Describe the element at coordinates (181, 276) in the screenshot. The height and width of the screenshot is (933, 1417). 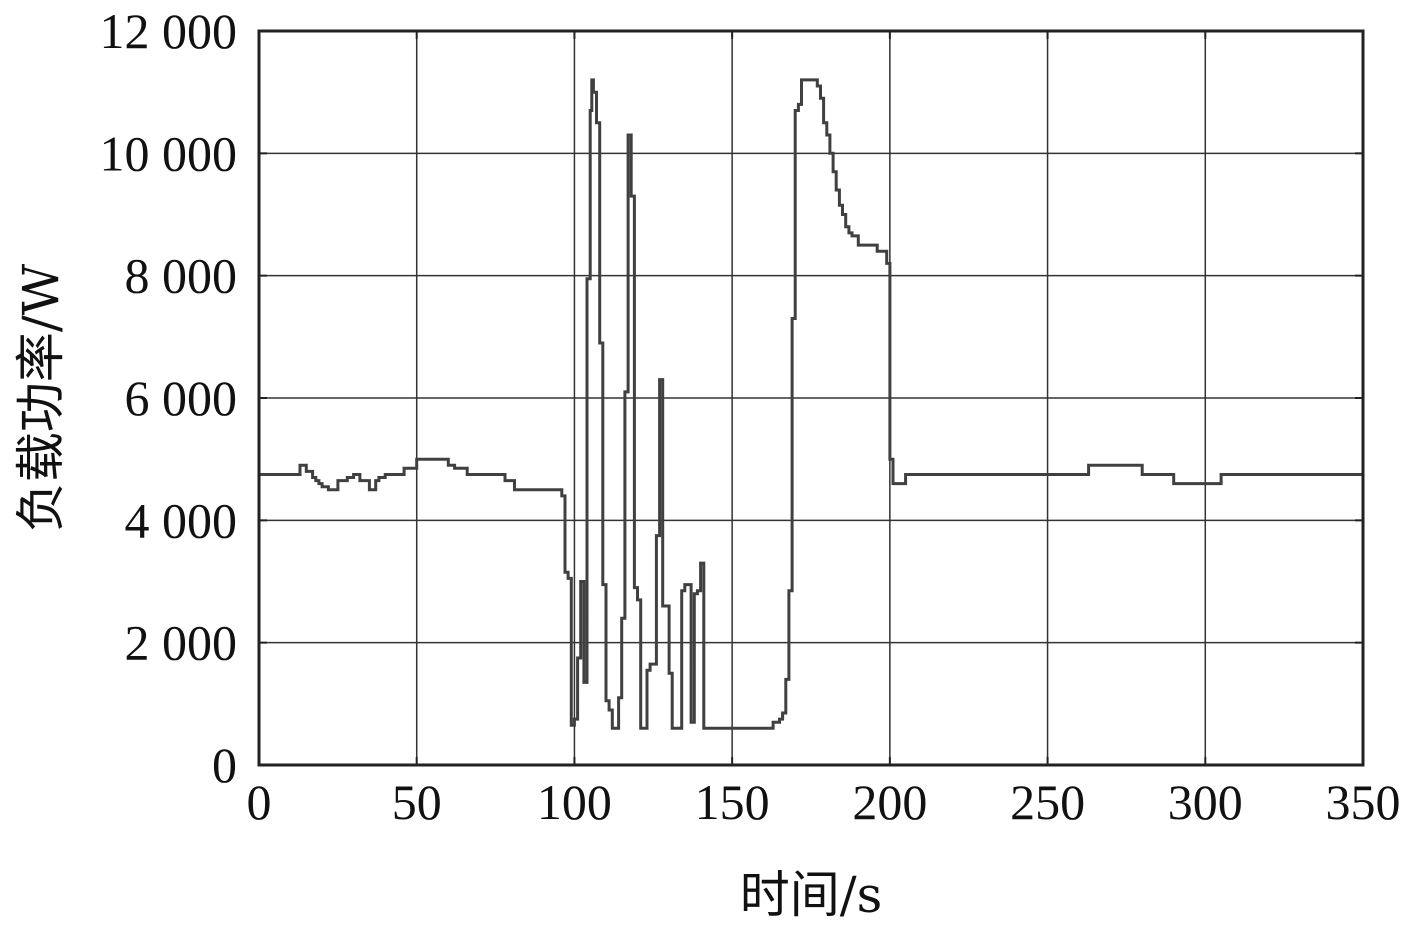
I see `y-tick-label: 8 000` at that location.